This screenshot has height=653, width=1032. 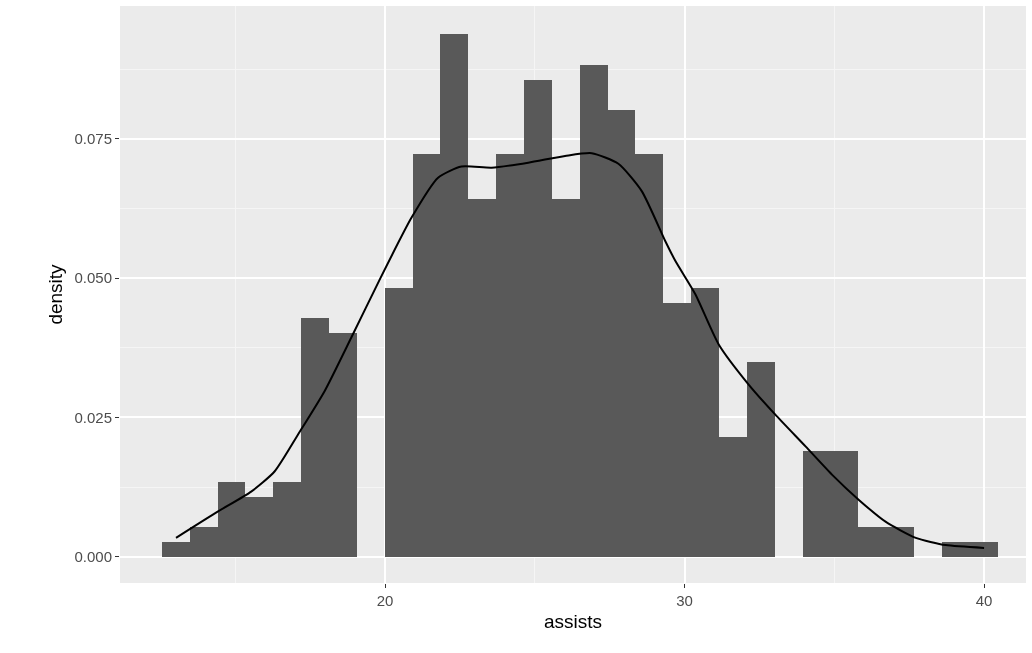 What do you see at coordinates (573, 621) in the screenshot?
I see `x-axis-title: assists` at bounding box center [573, 621].